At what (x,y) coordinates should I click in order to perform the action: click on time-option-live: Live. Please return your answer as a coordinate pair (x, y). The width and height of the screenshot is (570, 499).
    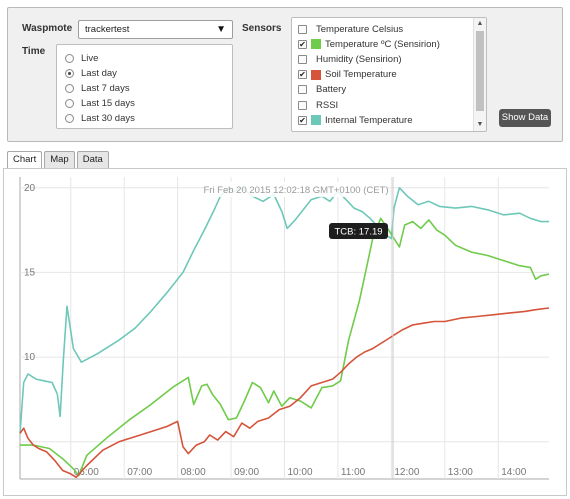
    Looking at the image, I should click on (81, 58).